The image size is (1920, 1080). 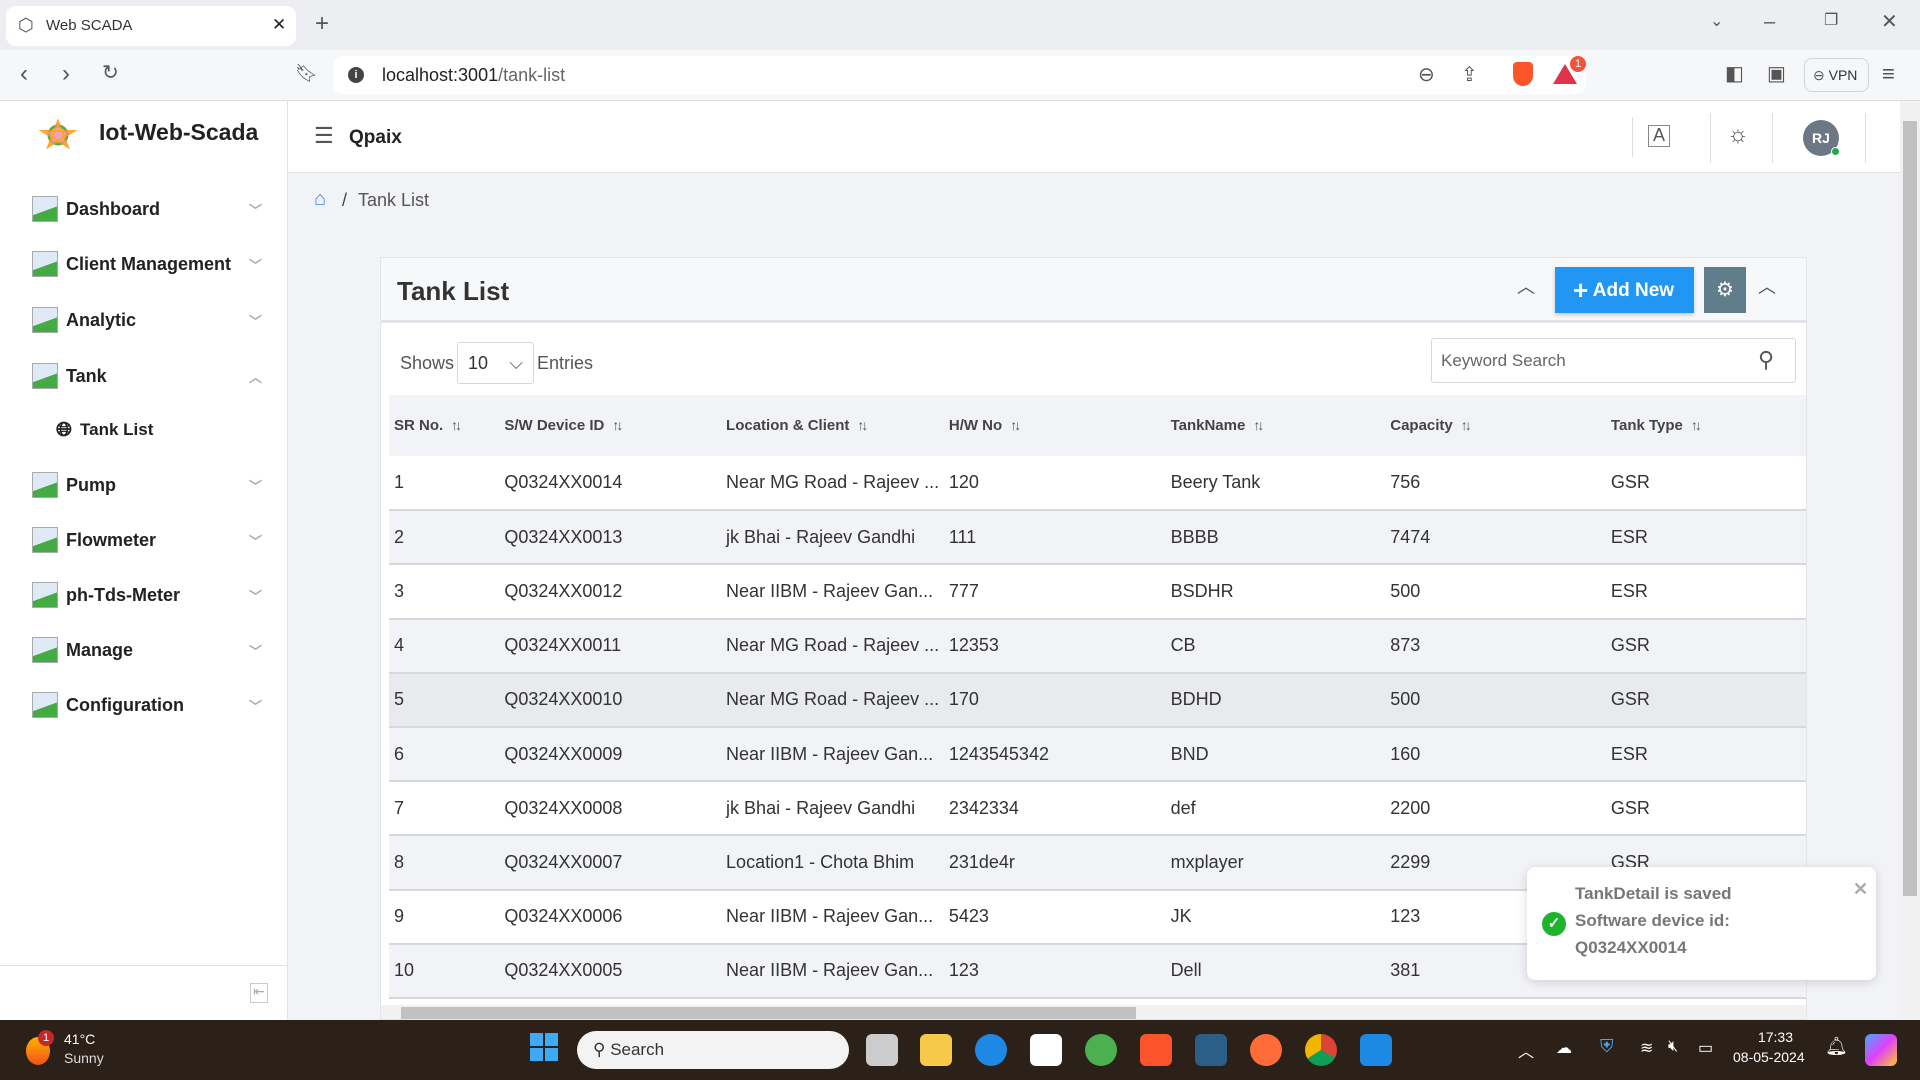 I want to click on spring-tools-icon, so click(x=1101, y=1050).